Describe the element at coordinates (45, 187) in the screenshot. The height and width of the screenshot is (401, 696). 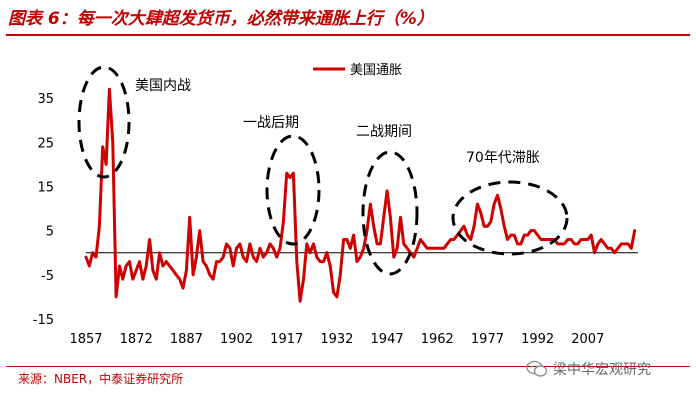
I see `y-tick-label: 15` at that location.